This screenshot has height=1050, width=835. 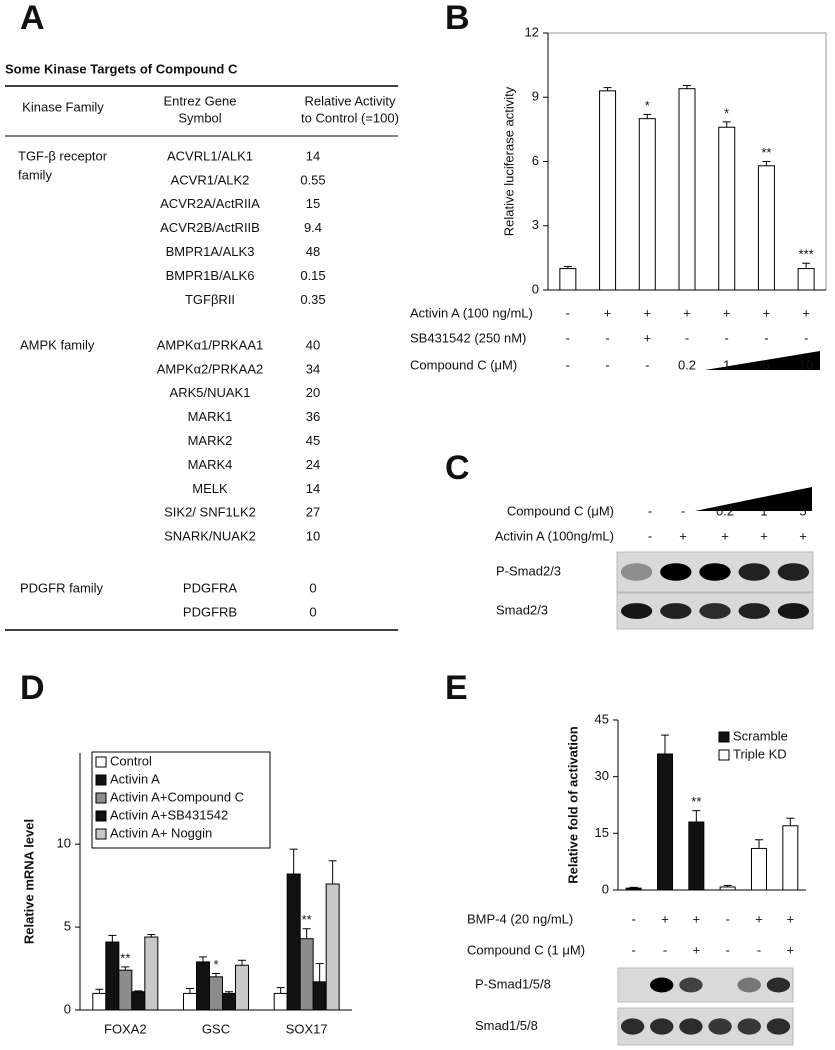 What do you see at coordinates (313, 440) in the screenshot?
I see `relative-activity: 45` at bounding box center [313, 440].